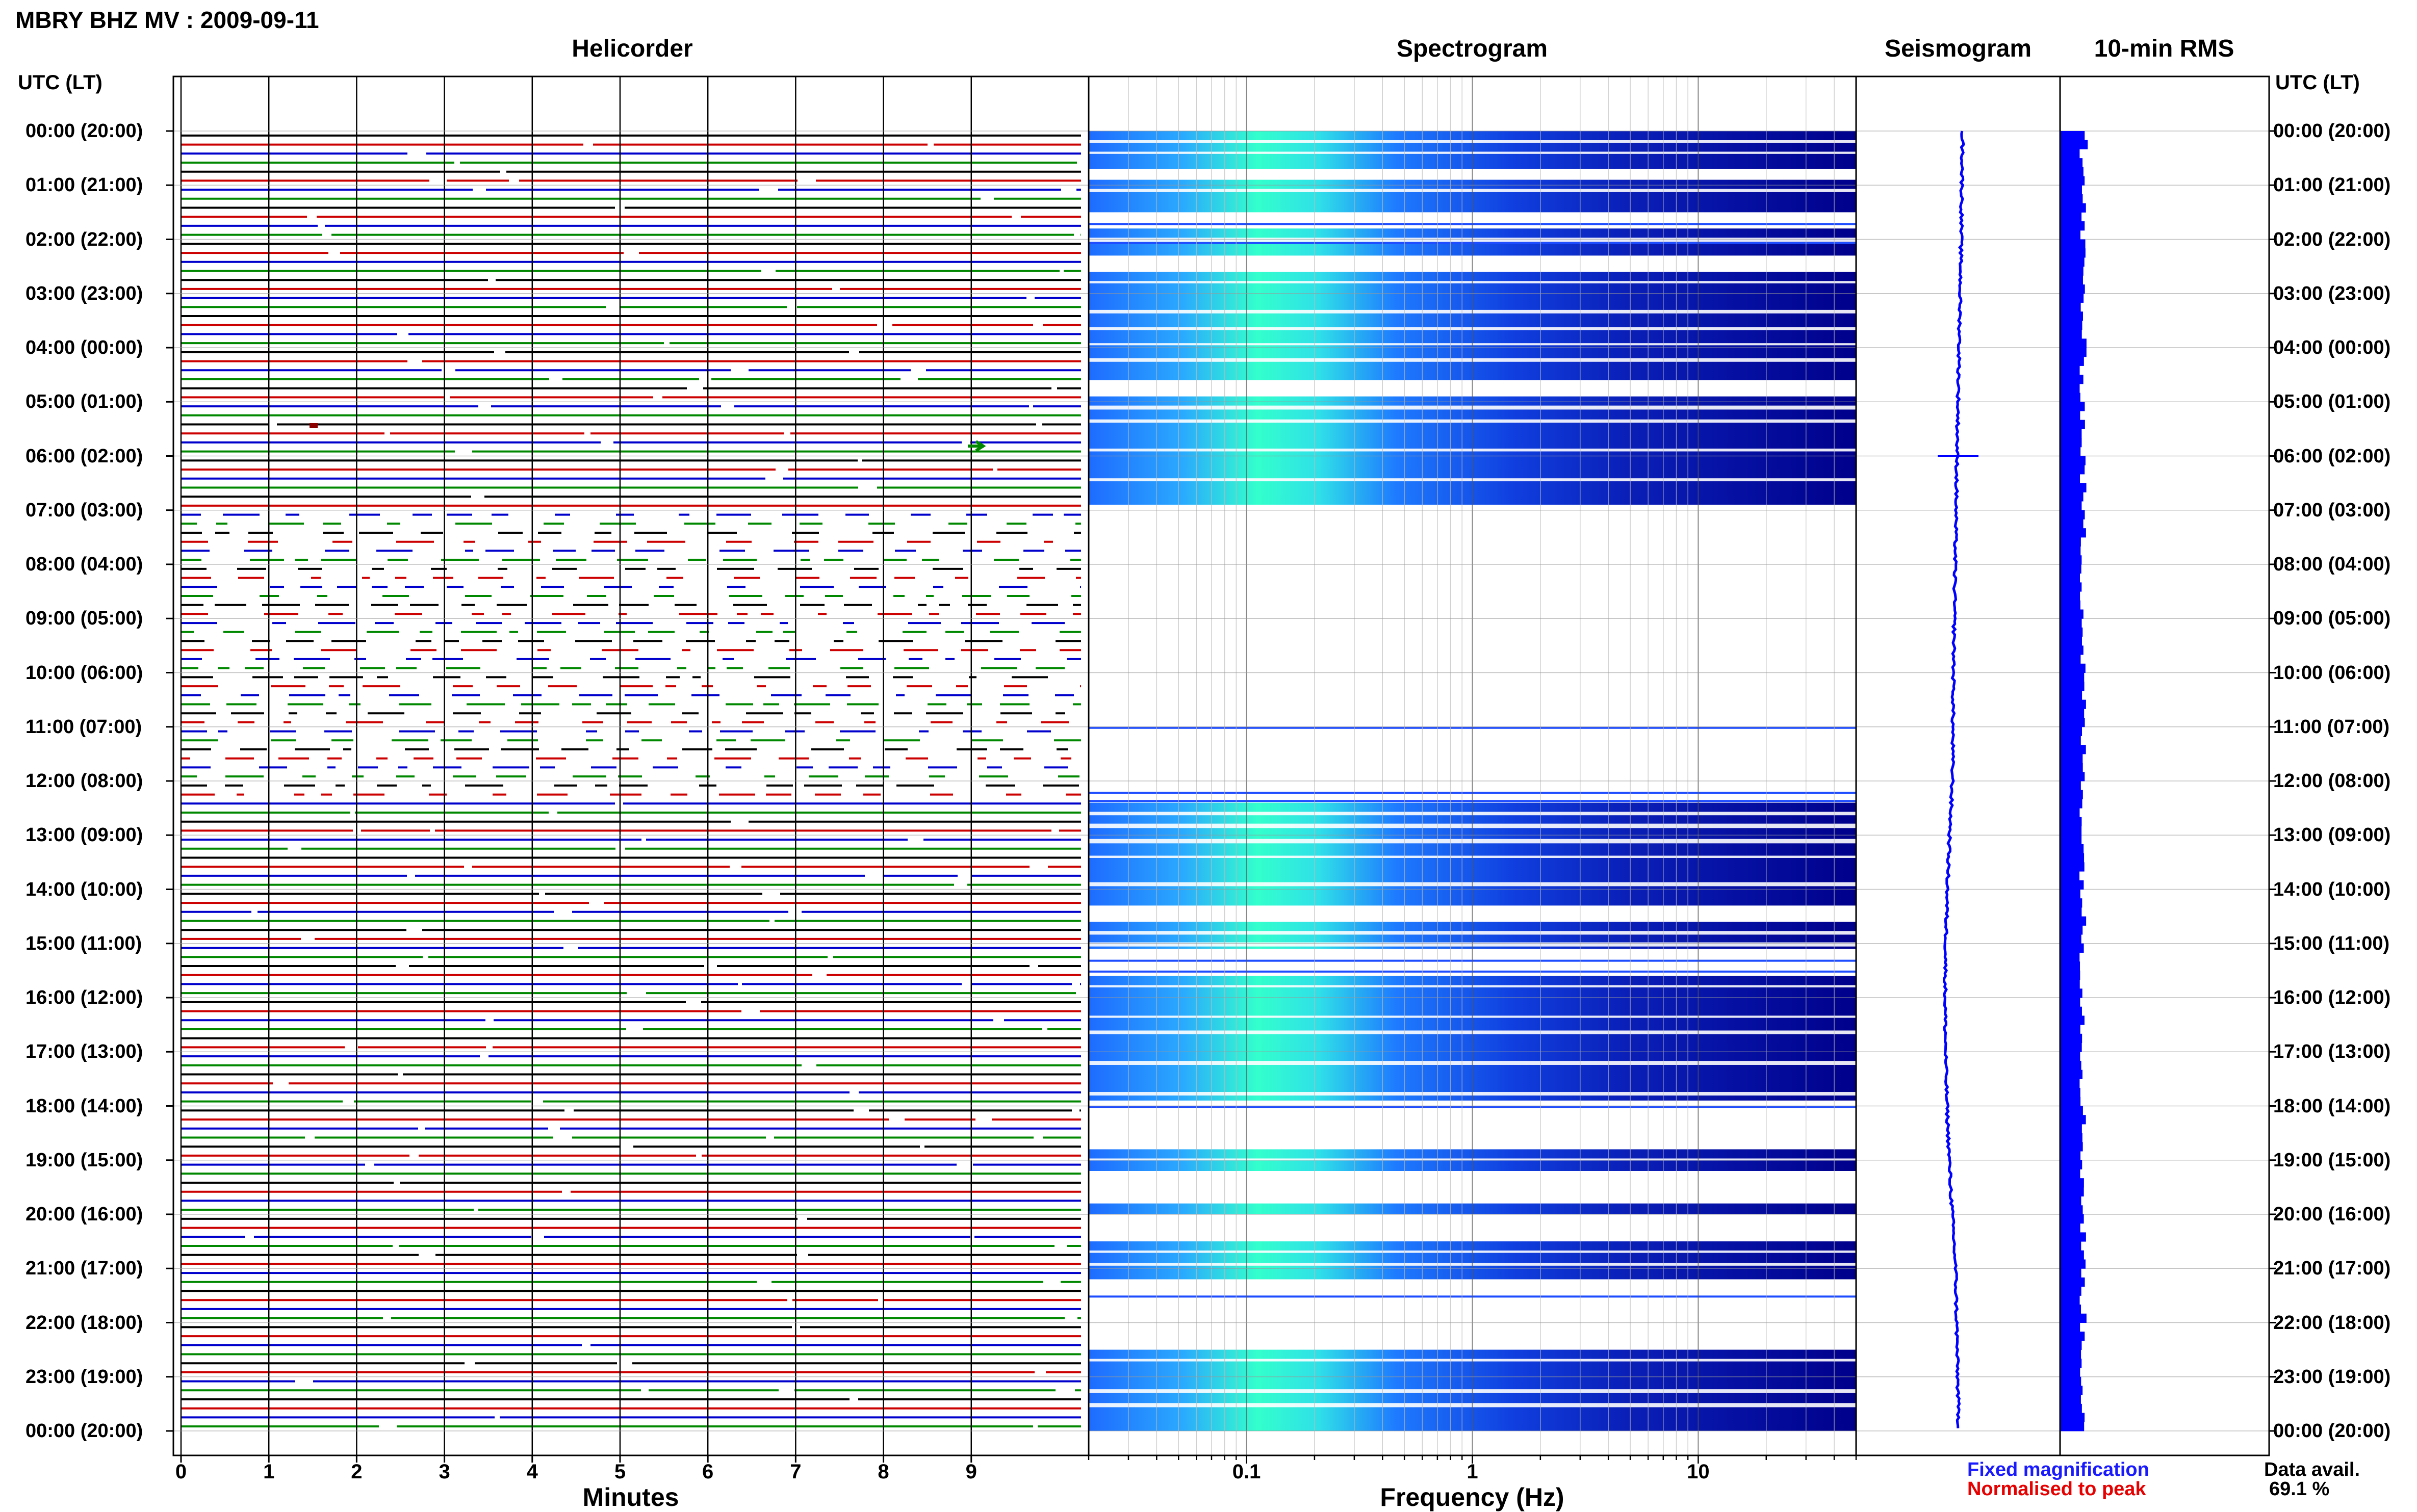  Describe the element at coordinates (84, 564) in the screenshot. I see `hour-label-left: 08:00 (04:00)` at that location.